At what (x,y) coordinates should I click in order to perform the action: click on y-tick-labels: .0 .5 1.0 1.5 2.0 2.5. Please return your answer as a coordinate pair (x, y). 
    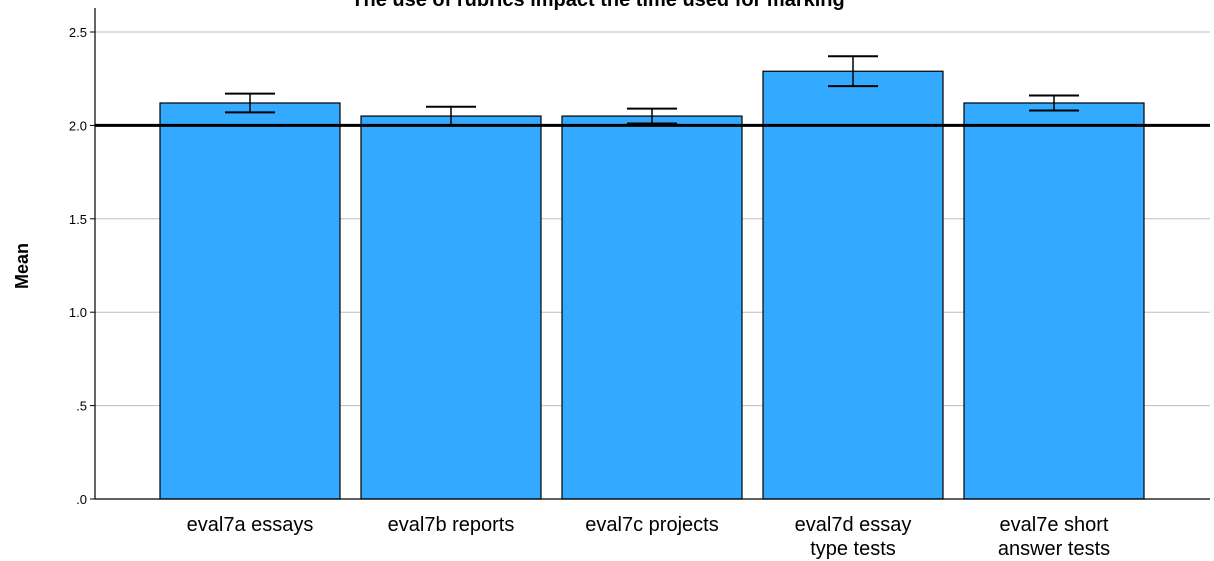
    Looking at the image, I should click on (82, 266).